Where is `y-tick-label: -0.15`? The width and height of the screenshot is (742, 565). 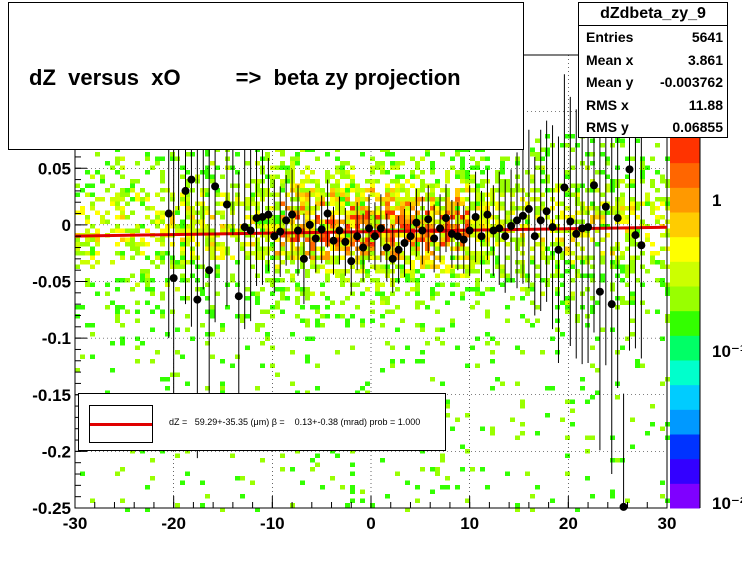
y-tick-label: -0.15 is located at coordinates (51, 395).